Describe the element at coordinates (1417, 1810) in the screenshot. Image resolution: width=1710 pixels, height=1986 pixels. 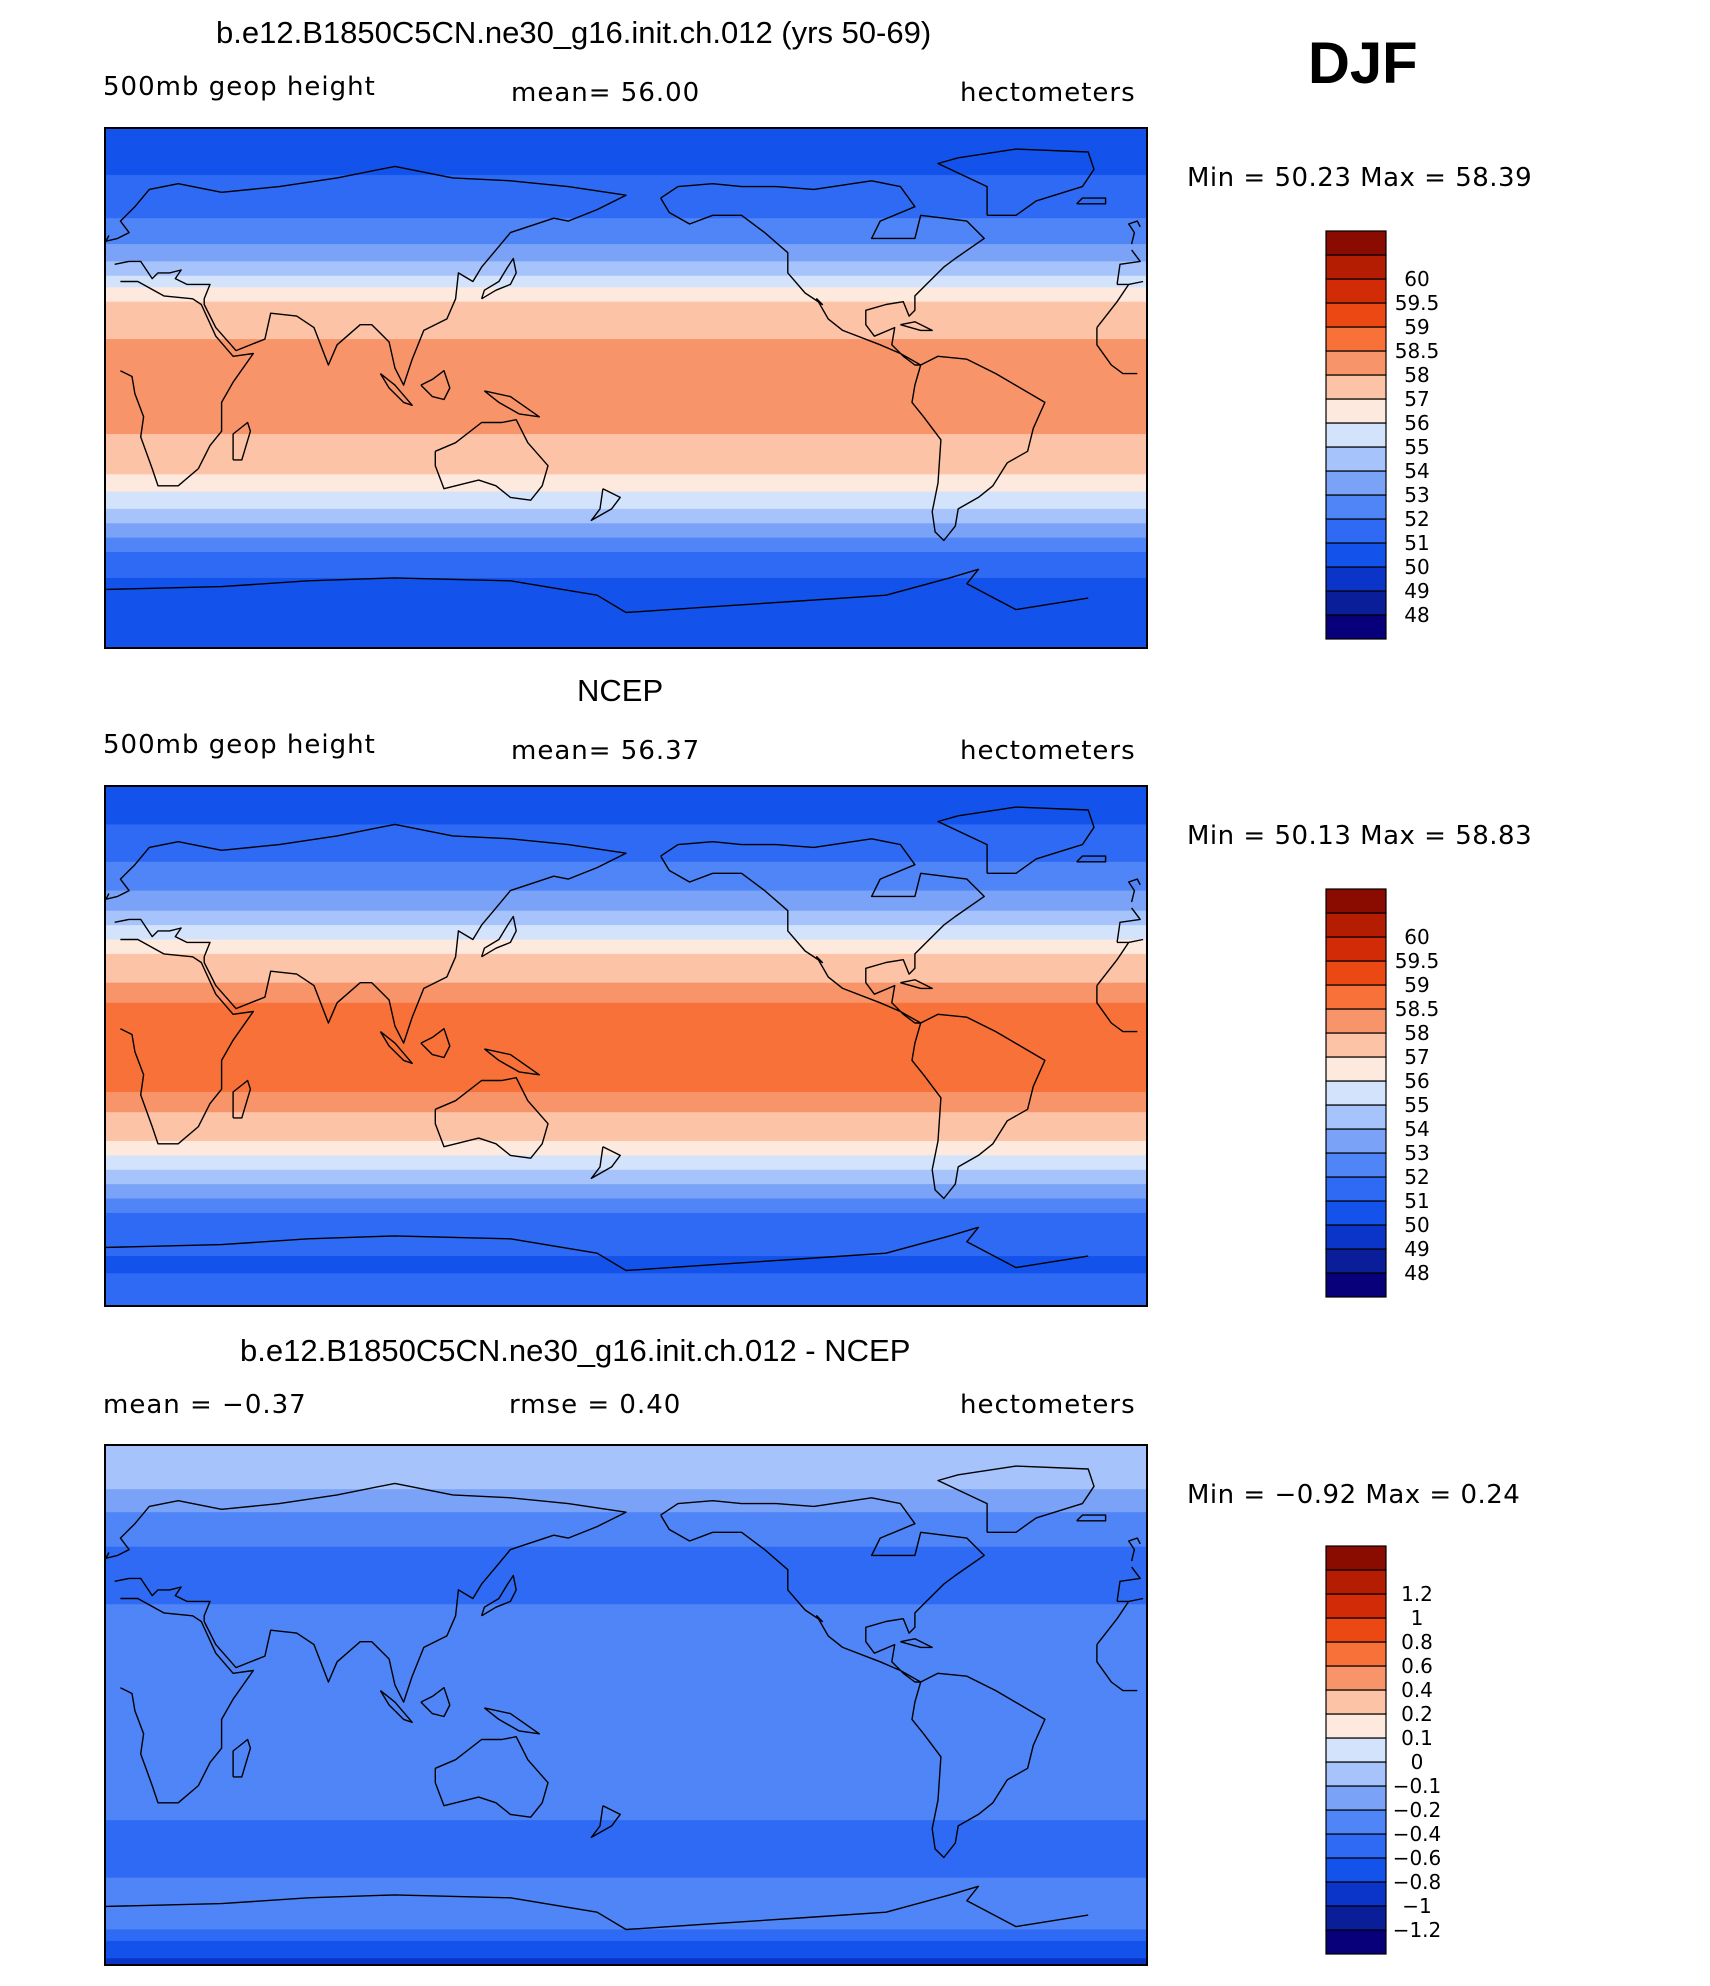
I see `colorbar-tick-label: −0.2` at that location.